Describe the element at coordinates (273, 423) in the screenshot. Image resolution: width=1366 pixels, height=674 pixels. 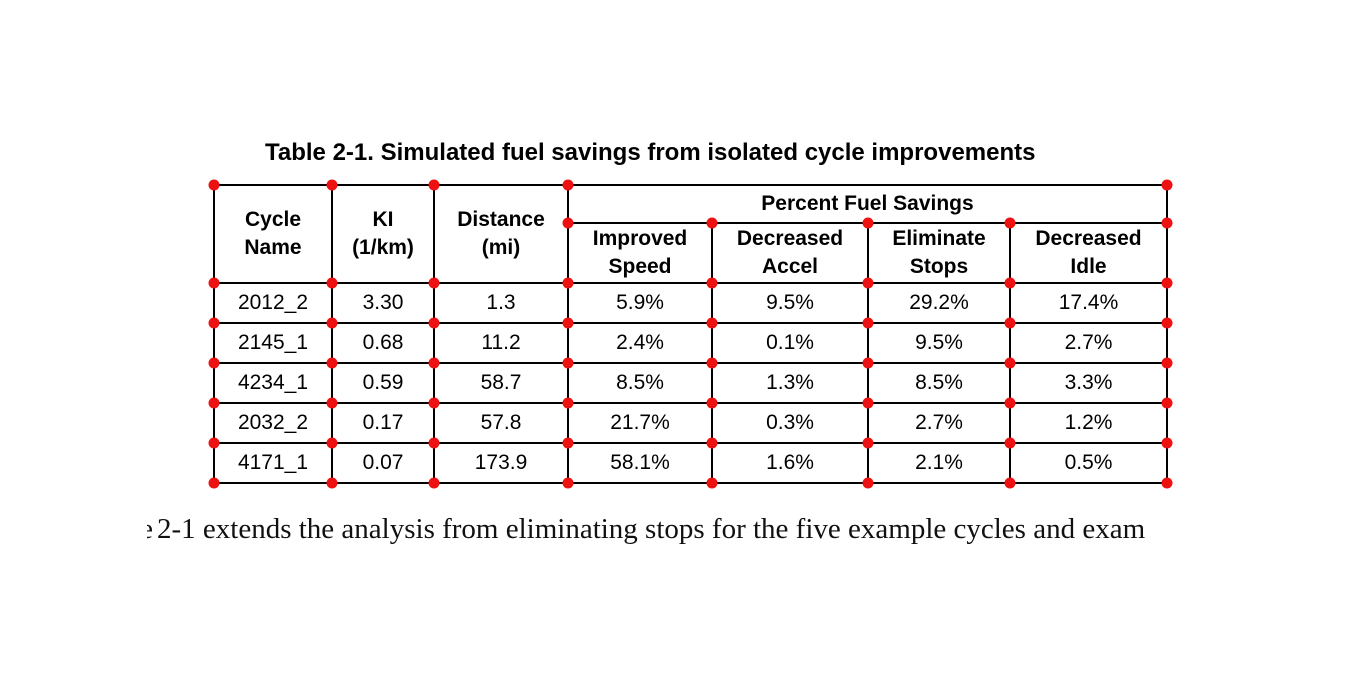
I see `cell-cycle-name: 2032_2` at that location.